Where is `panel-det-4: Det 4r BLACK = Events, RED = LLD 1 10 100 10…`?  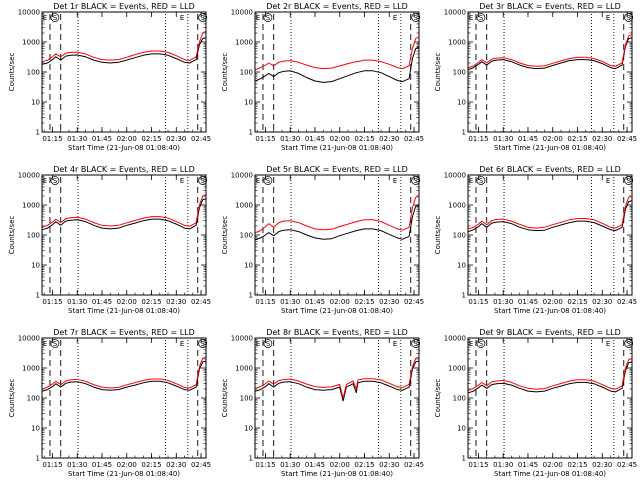
panel-det-4: Det 4r BLACK = Events, RED = LLD 1 10 100 10… is located at coordinates (109, 240).